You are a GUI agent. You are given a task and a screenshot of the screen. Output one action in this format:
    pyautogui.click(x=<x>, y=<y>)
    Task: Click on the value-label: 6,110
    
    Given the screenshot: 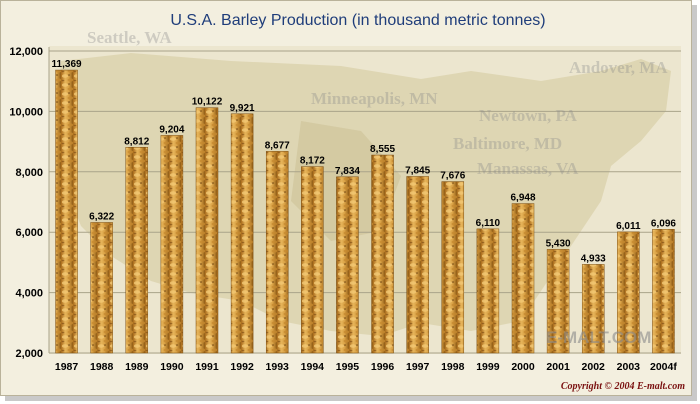 What is the action you would take?
    pyautogui.click(x=488, y=223)
    